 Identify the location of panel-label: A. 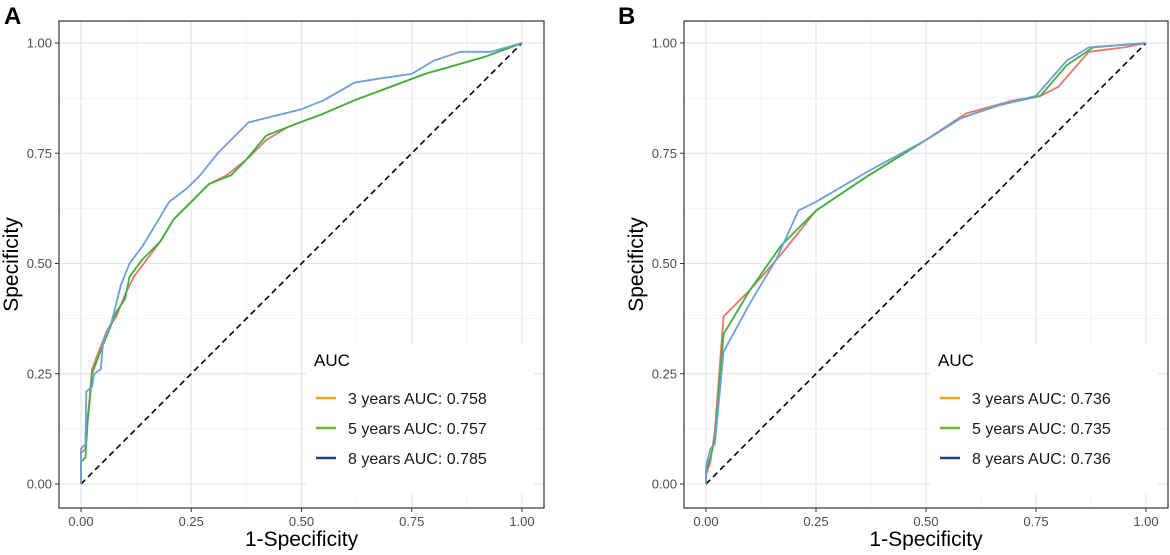
(12, 16).